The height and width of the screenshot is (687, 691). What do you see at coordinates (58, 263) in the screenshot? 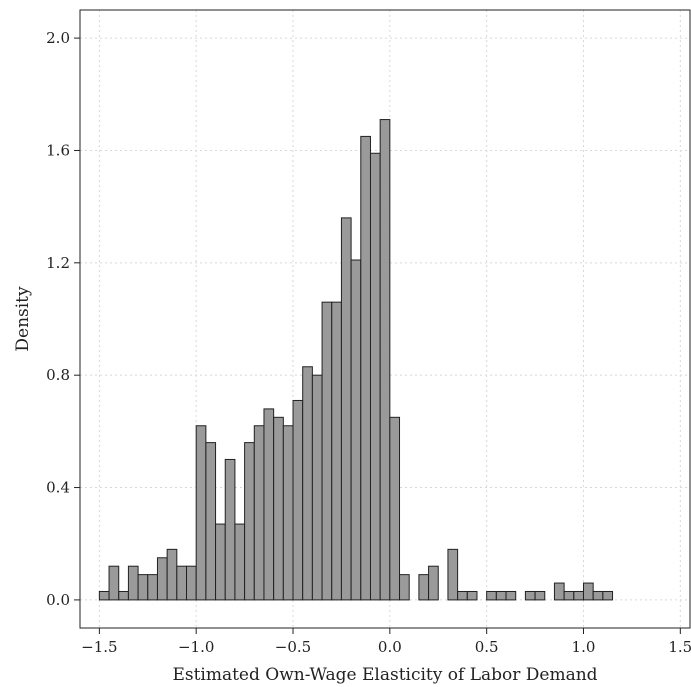
I see `y-tick-label: 1.2` at bounding box center [58, 263].